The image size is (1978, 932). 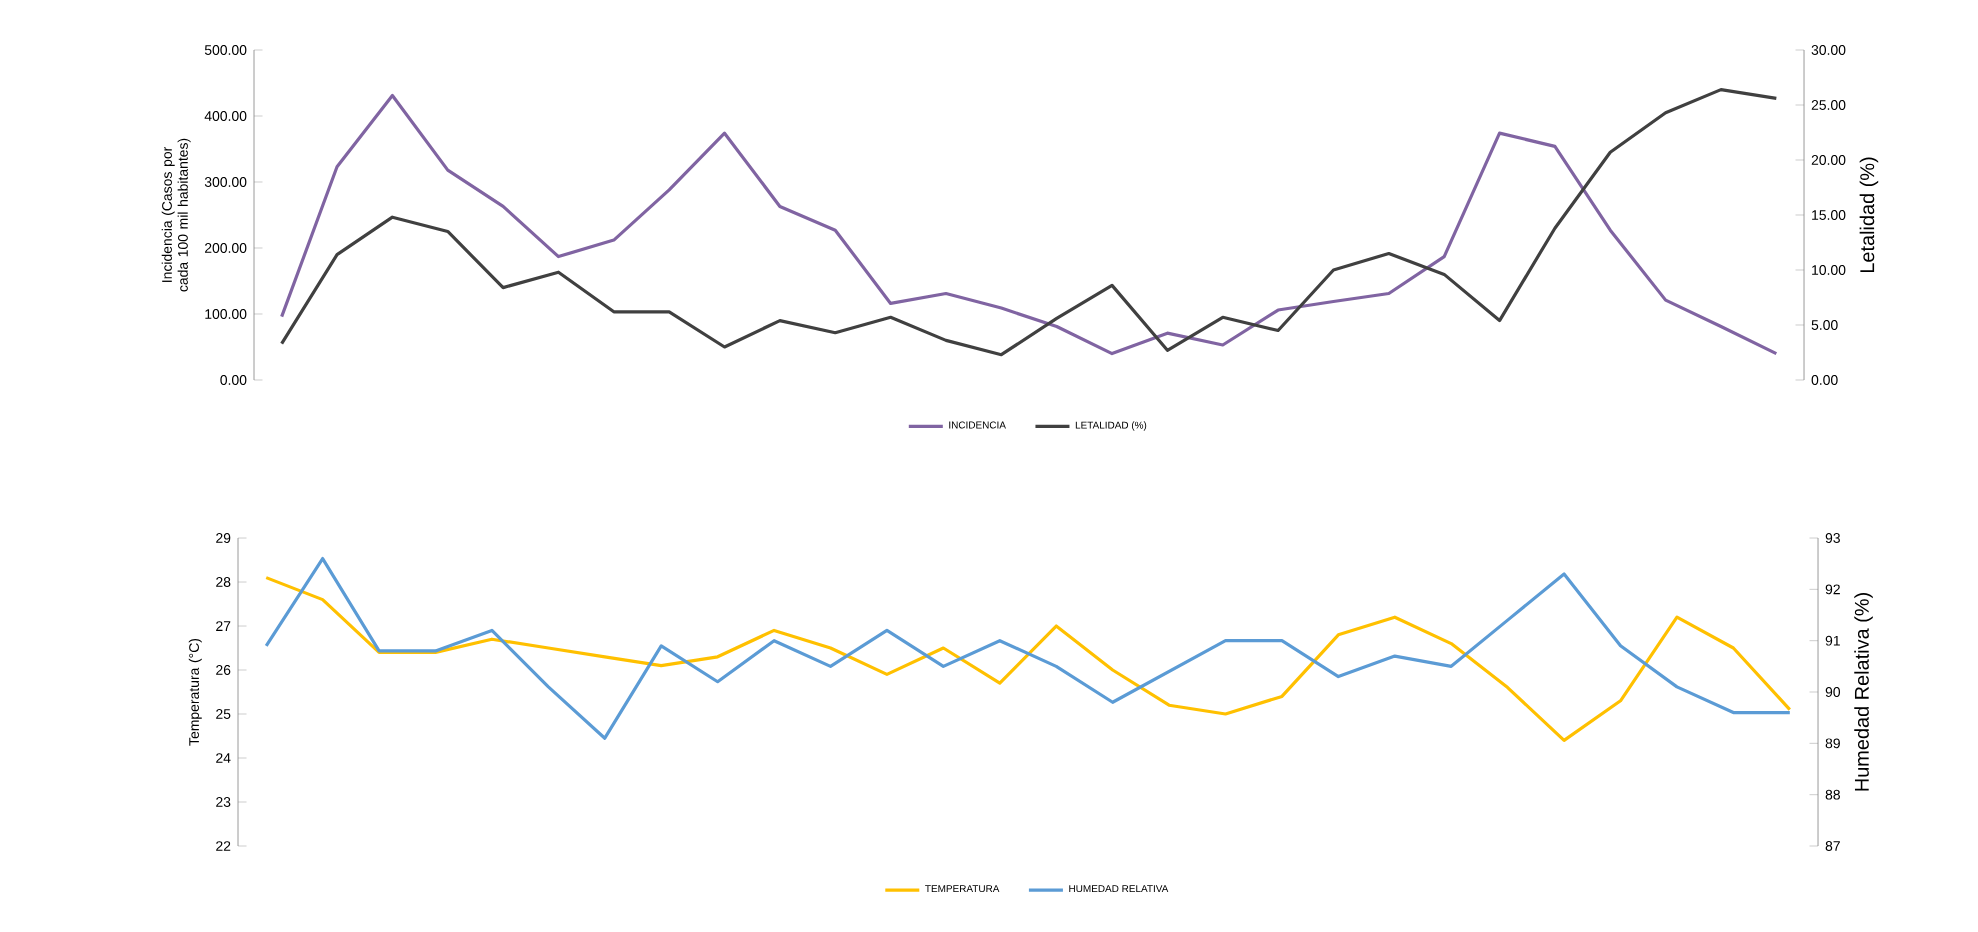 What do you see at coordinates (1869, 215) in the screenshot?
I see `y2-axis-title: Letalidad (%)` at bounding box center [1869, 215].